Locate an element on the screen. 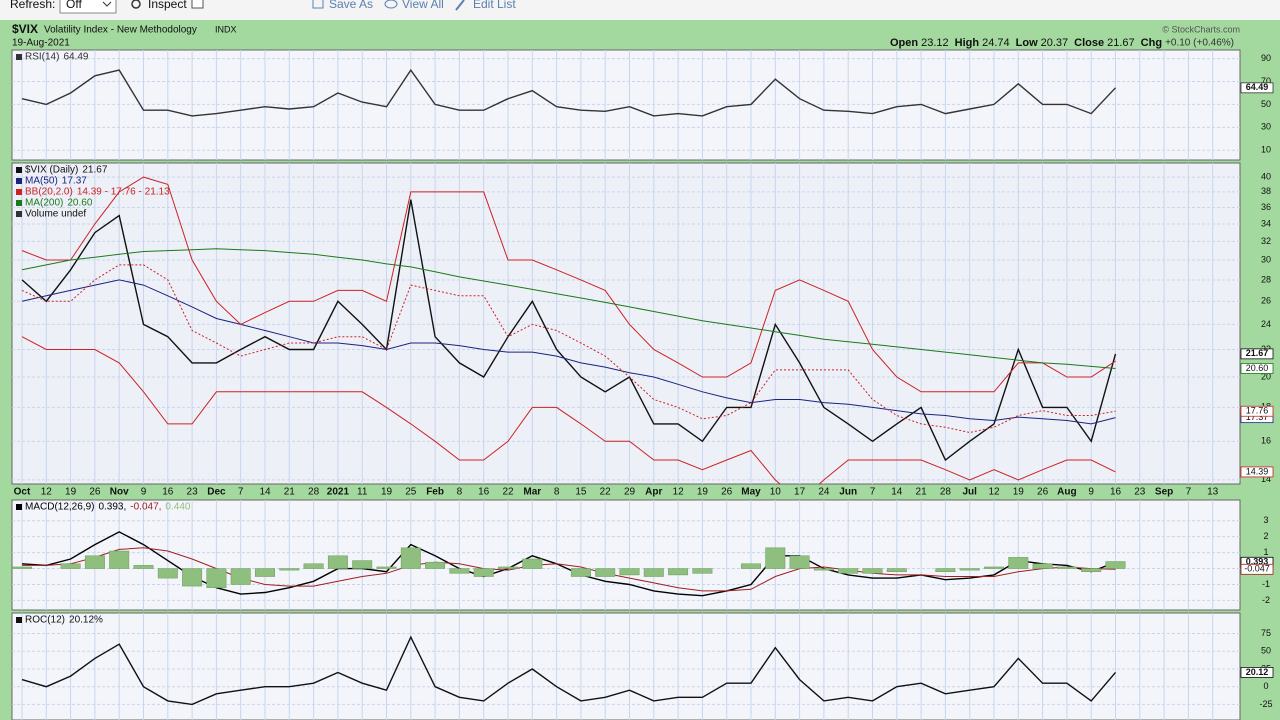 The image size is (1280, 720). x-tick-label: Mar is located at coordinates (532, 492).